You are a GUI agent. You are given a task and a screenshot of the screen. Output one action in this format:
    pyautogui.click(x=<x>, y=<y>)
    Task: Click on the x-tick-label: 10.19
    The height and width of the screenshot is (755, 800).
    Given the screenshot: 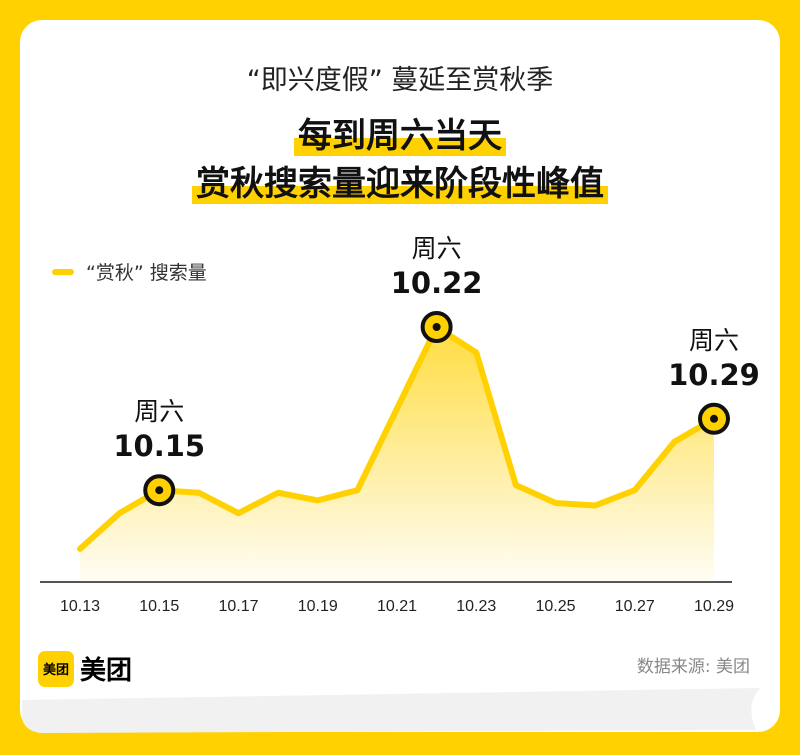 What is the action you would take?
    pyautogui.click(x=318, y=606)
    